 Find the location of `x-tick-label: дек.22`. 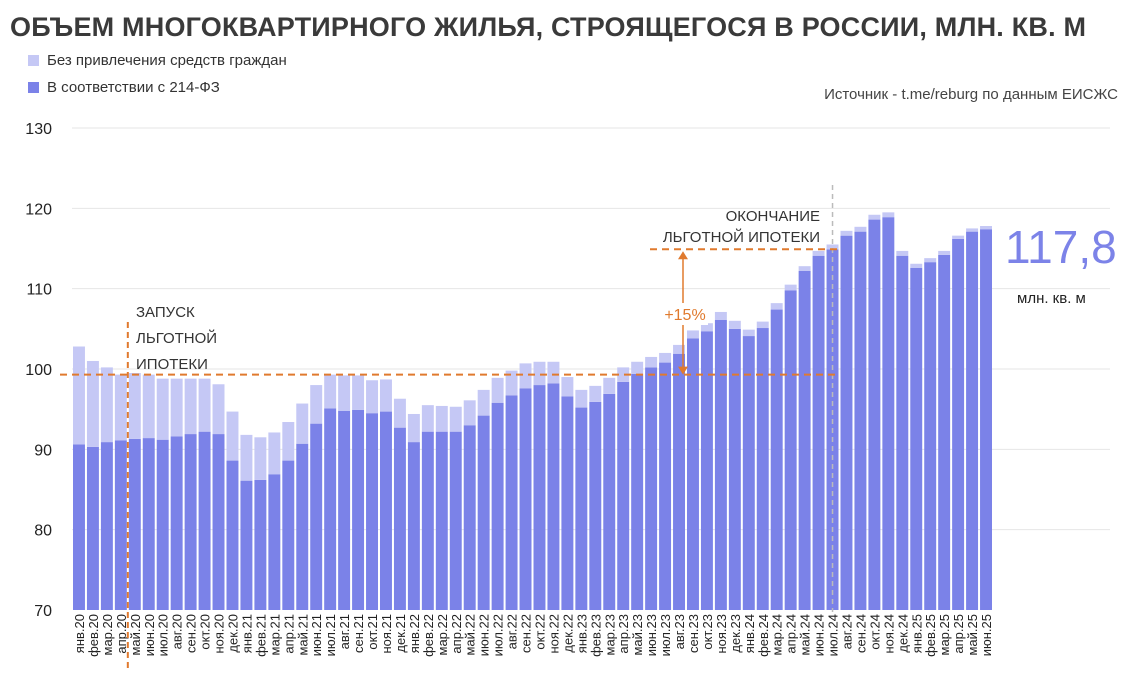

x-tick-label: дек.22 is located at coordinates (567, 633).